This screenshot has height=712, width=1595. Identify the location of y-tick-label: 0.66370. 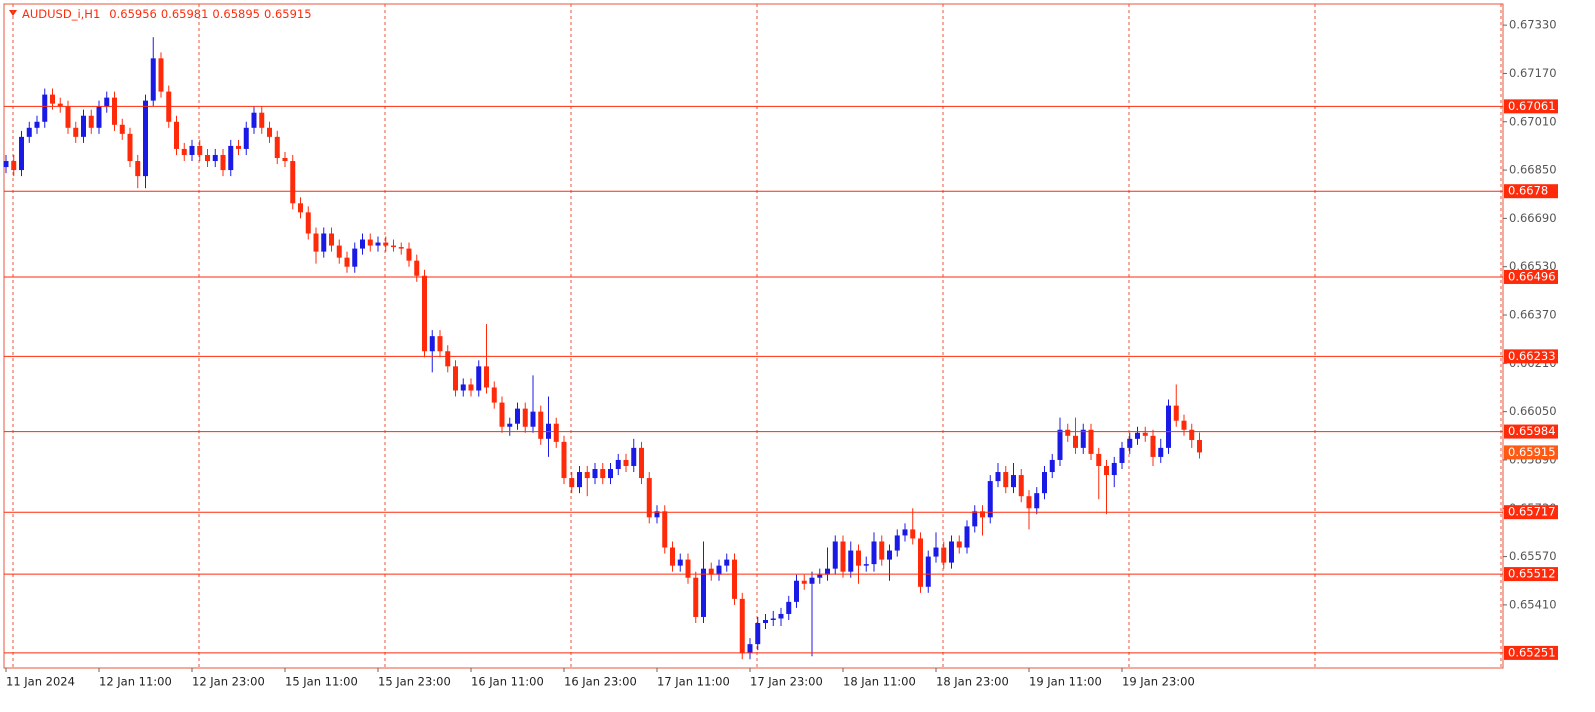
(1533, 315).